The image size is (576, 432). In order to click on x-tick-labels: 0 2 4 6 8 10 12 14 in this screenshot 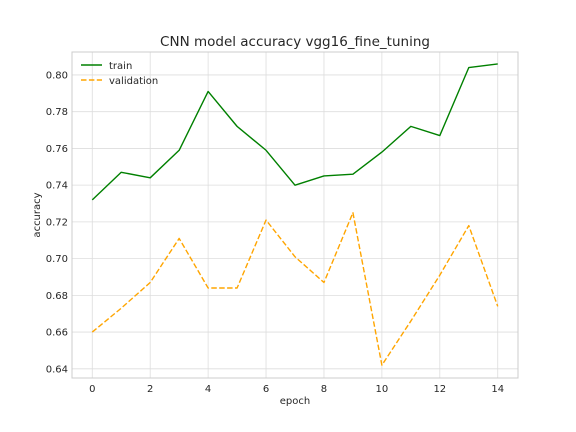, I will do `click(296, 389)`.